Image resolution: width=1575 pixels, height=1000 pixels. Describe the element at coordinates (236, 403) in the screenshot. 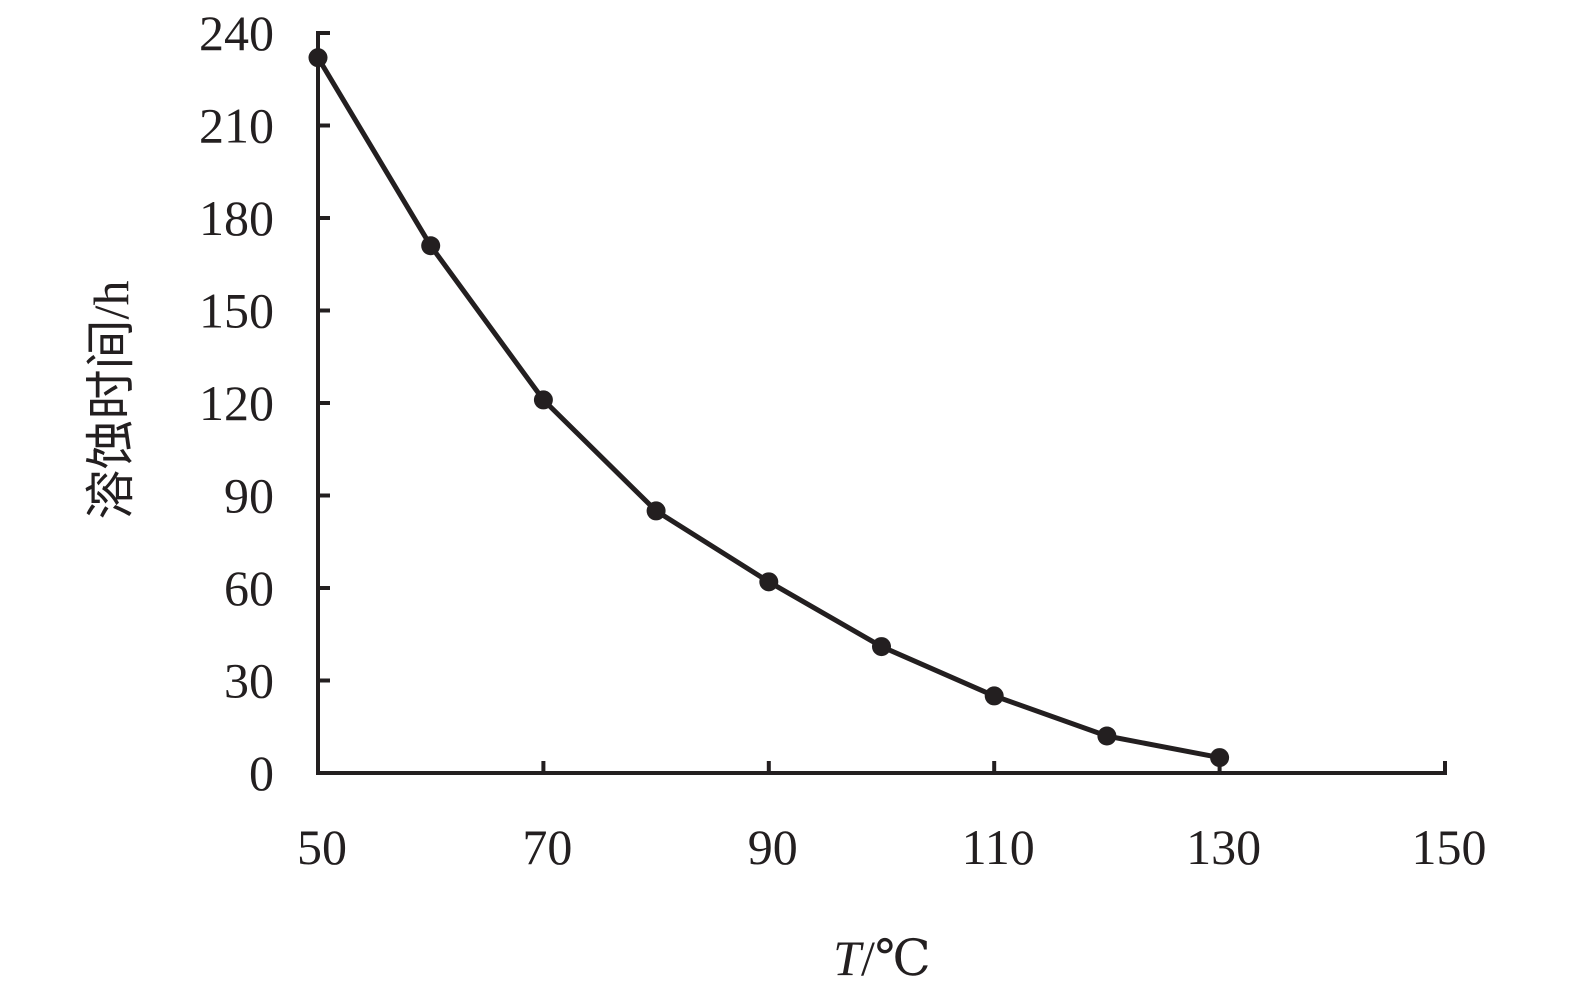

I see `y-tick-label: 120` at that location.